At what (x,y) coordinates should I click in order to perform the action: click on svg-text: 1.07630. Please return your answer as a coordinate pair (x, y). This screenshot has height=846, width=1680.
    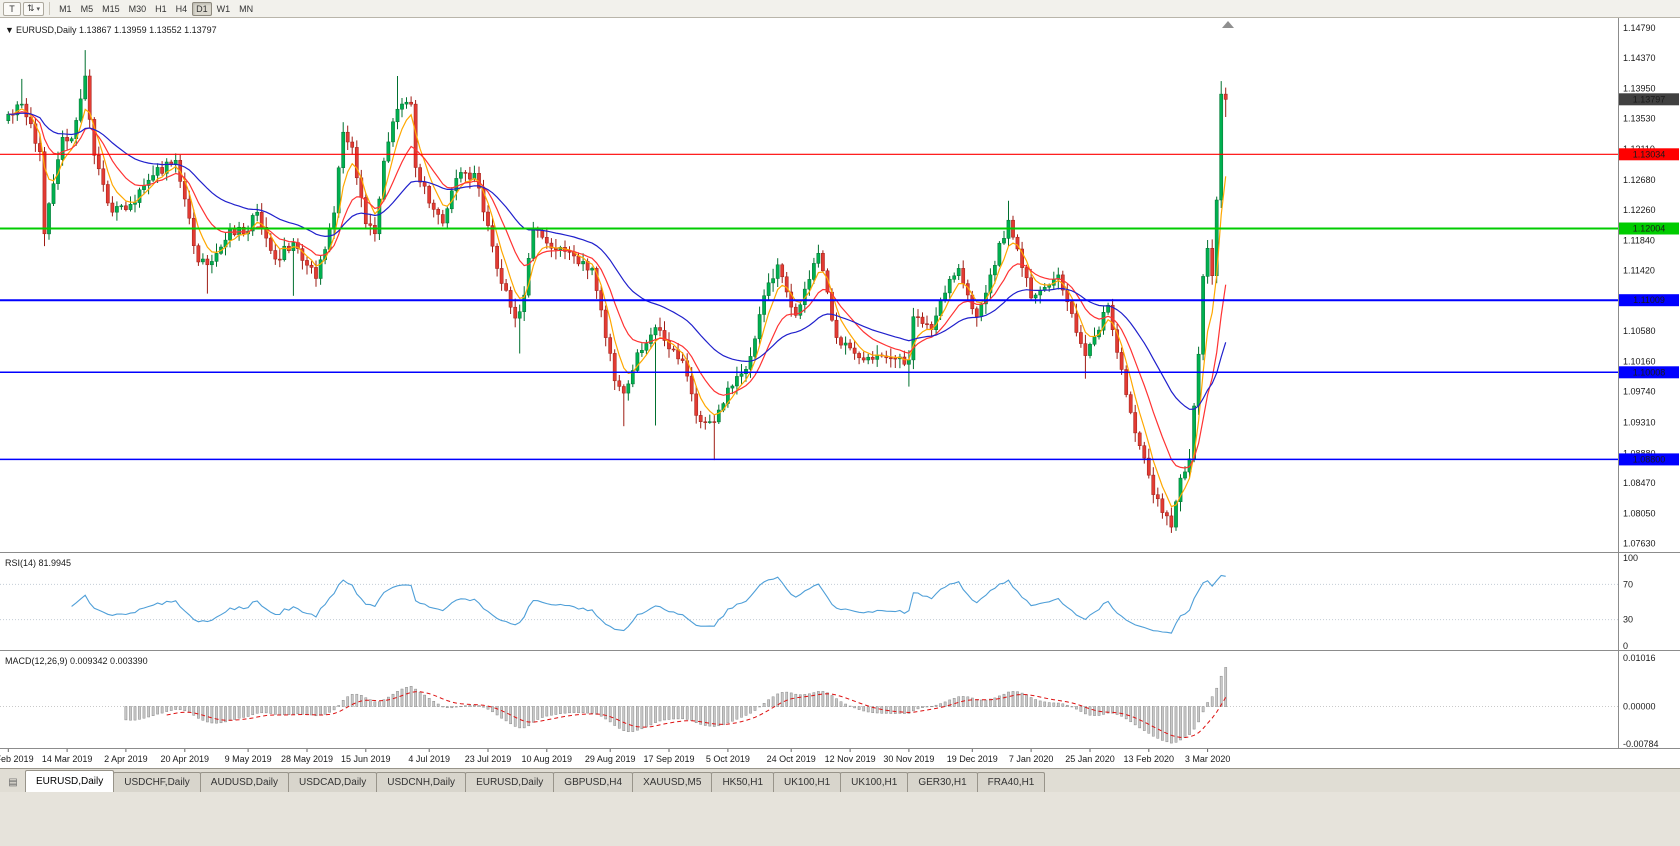
    Looking at the image, I should click on (1639, 544).